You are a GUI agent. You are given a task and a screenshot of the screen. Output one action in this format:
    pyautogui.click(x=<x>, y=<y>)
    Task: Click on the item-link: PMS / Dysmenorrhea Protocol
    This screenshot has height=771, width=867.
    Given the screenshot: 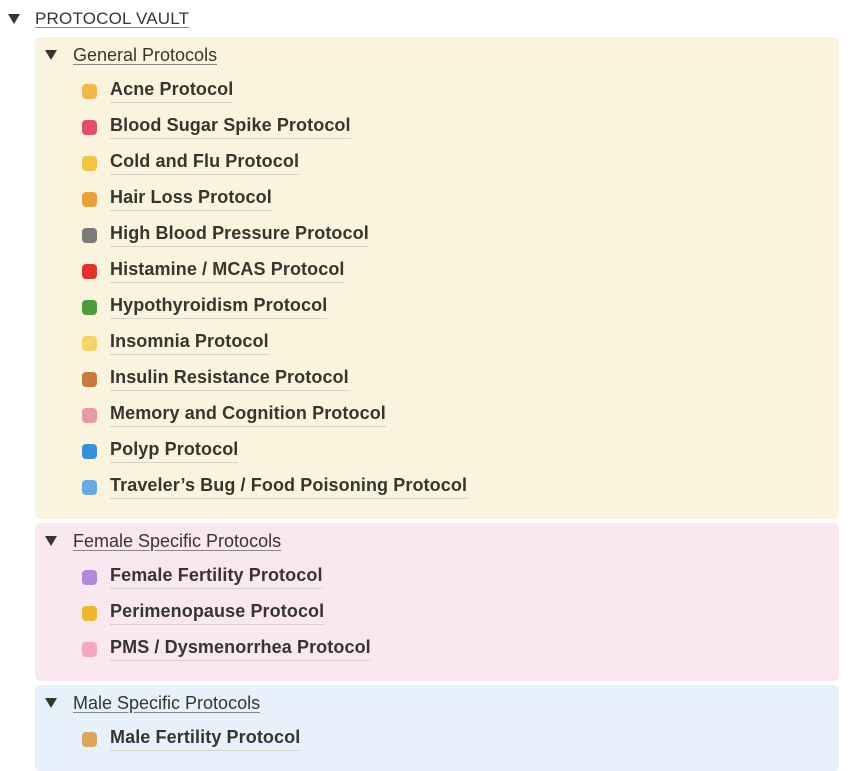 What is the action you would take?
    pyautogui.click(x=240, y=649)
    